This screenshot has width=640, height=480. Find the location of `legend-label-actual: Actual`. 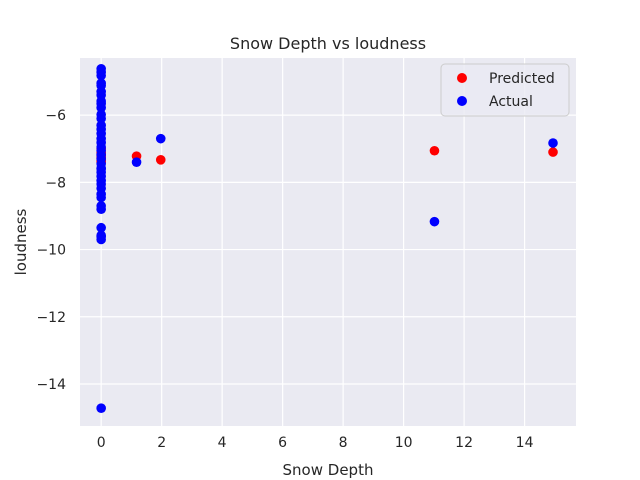

legend-label-actual: Actual is located at coordinates (511, 102).